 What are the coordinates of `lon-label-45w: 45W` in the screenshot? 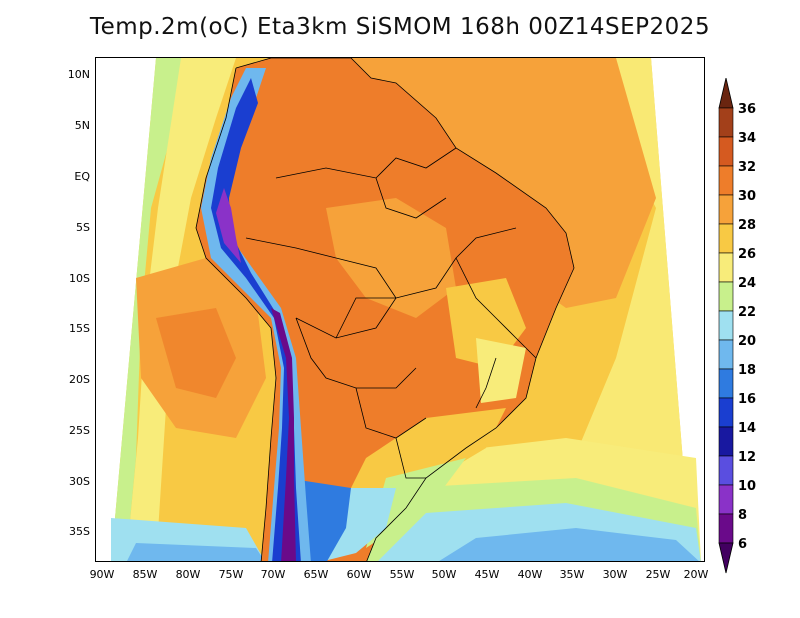 It's located at (487, 574).